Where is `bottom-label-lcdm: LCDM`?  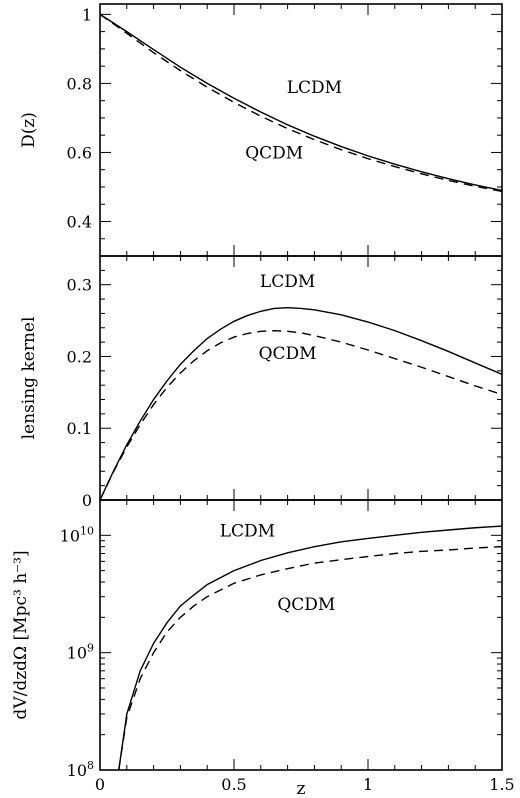
bottom-label-lcdm: LCDM is located at coordinates (247, 531).